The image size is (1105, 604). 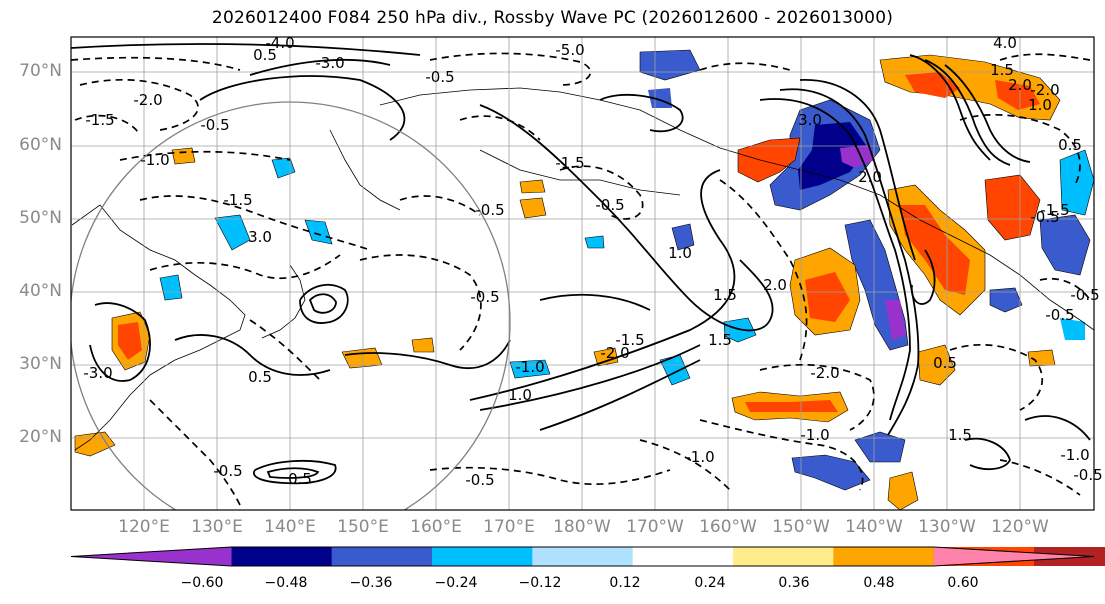 I want to click on lon-label-130w: 130°W, so click(x=947, y=527).